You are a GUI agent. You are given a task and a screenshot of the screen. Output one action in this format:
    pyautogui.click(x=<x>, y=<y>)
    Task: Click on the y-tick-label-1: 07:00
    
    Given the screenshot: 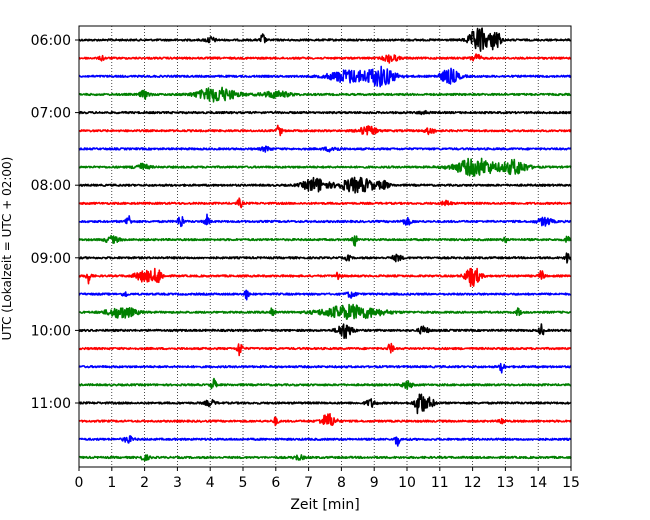 What is the action you would take?
    pyautogui.click(x=51, y=114)
    